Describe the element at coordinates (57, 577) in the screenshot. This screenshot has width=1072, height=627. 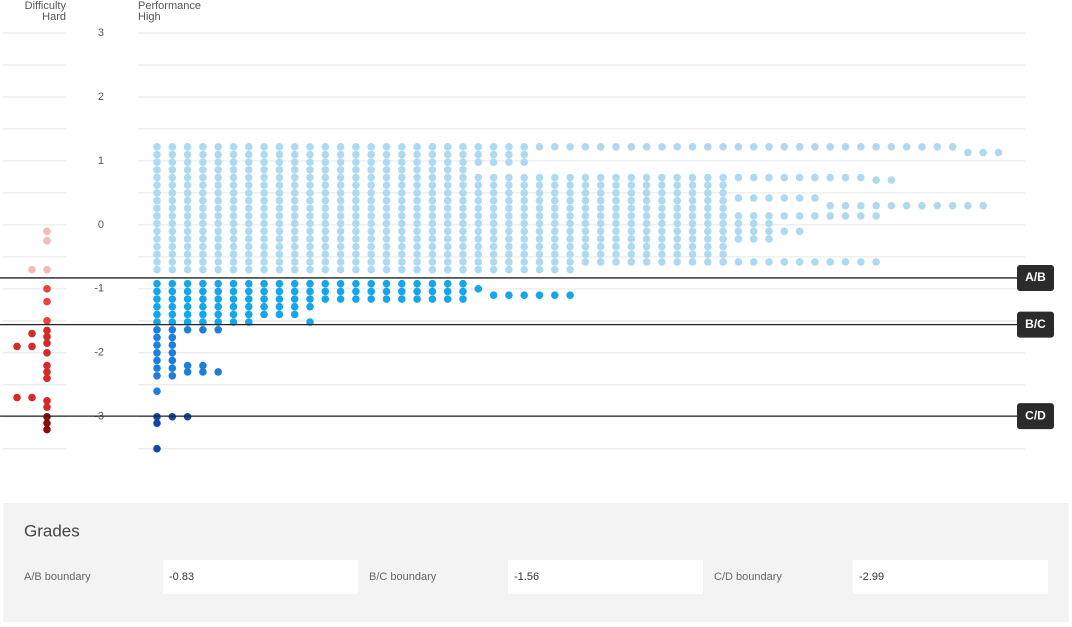
I see `field-label: A/B boundary` at that location.